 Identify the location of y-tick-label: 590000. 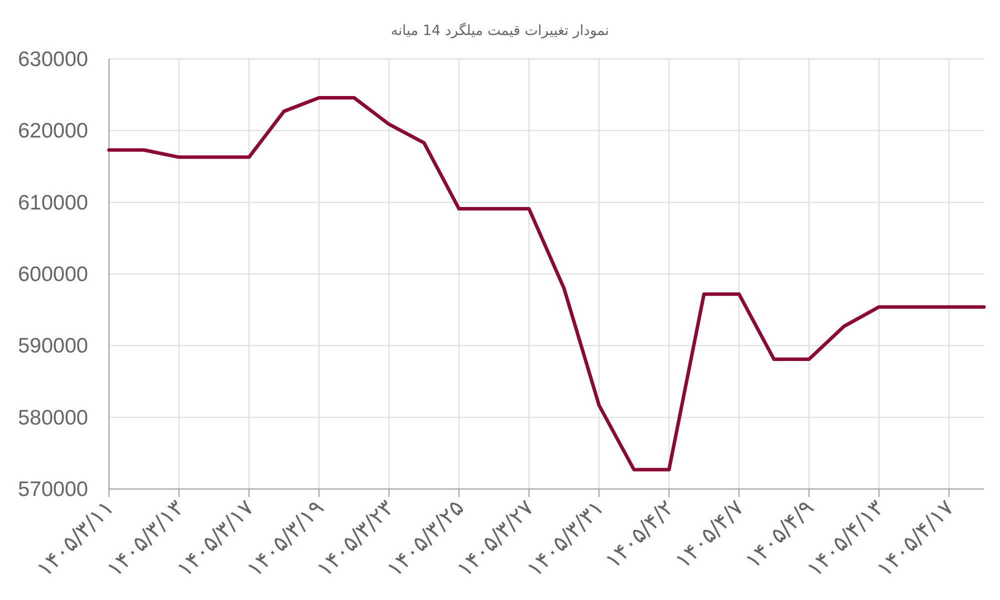
(53, 346).